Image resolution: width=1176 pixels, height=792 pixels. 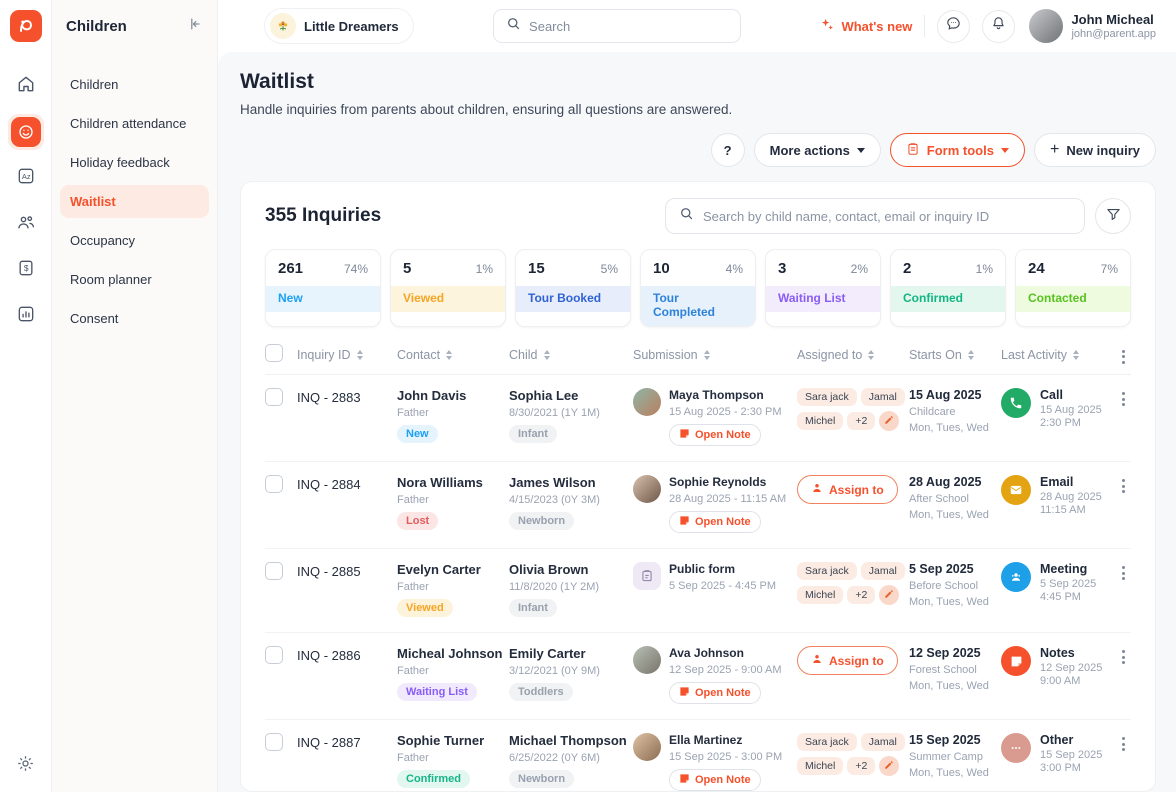 I want to click on column-header-starts-on: Starts On, so click(x=955, y=355).